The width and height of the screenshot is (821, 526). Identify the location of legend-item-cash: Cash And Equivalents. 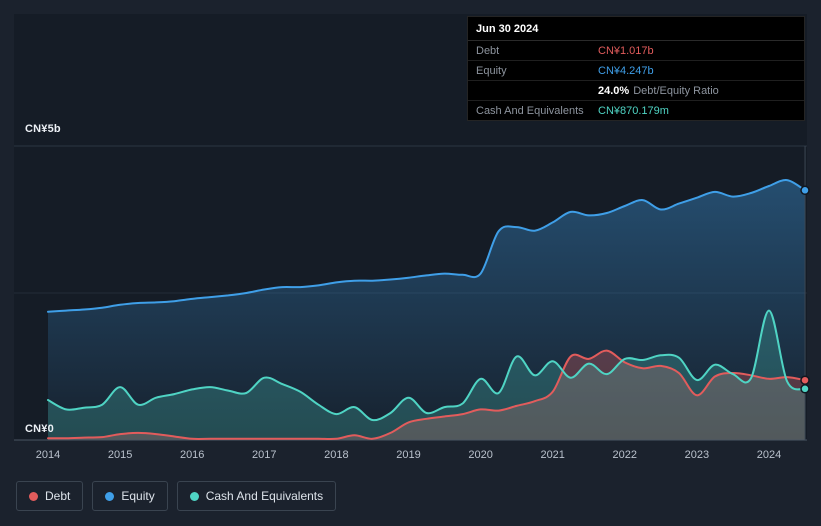
(256, 496).